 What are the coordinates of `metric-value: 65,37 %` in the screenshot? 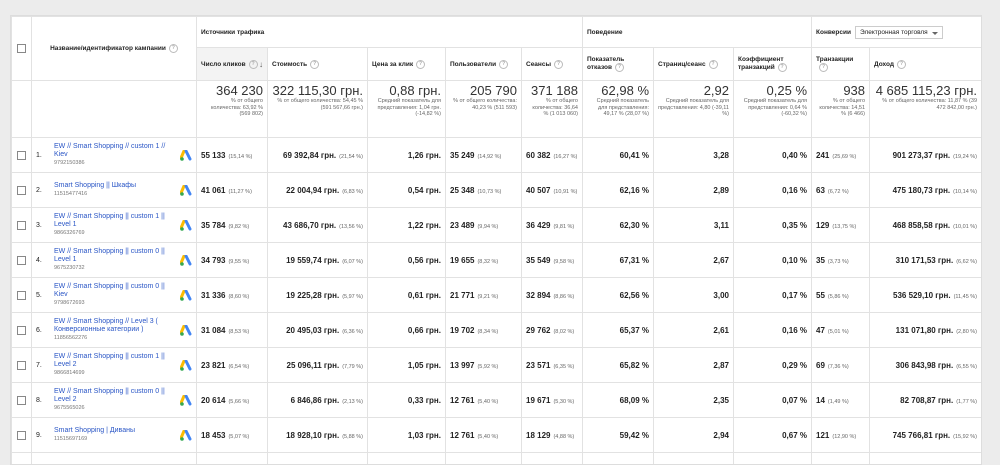 It's located at (634, 330).